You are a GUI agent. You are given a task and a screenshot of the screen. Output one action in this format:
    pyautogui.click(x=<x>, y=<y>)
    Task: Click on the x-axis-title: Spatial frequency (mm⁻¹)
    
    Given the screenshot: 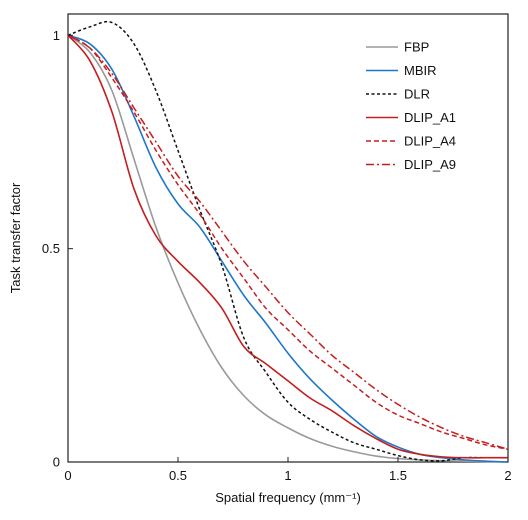 What is the action you would take?
    pyautogui.click(x=288, y=497)
    